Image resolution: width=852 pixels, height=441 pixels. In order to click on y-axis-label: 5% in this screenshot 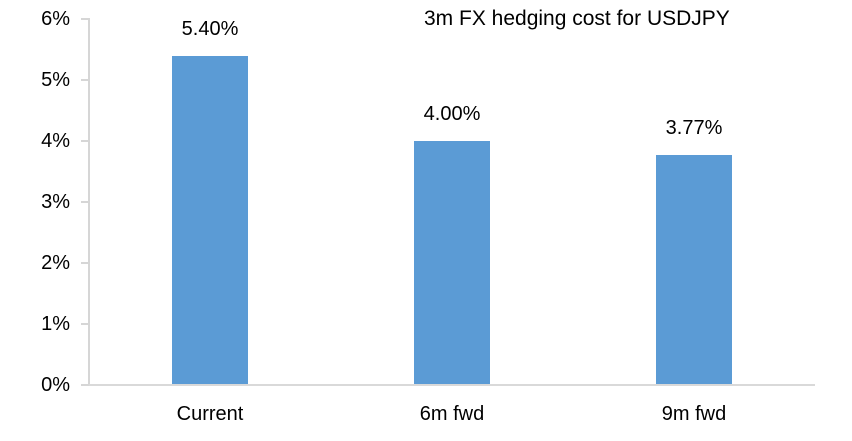, I will do `click(55, 80)`.